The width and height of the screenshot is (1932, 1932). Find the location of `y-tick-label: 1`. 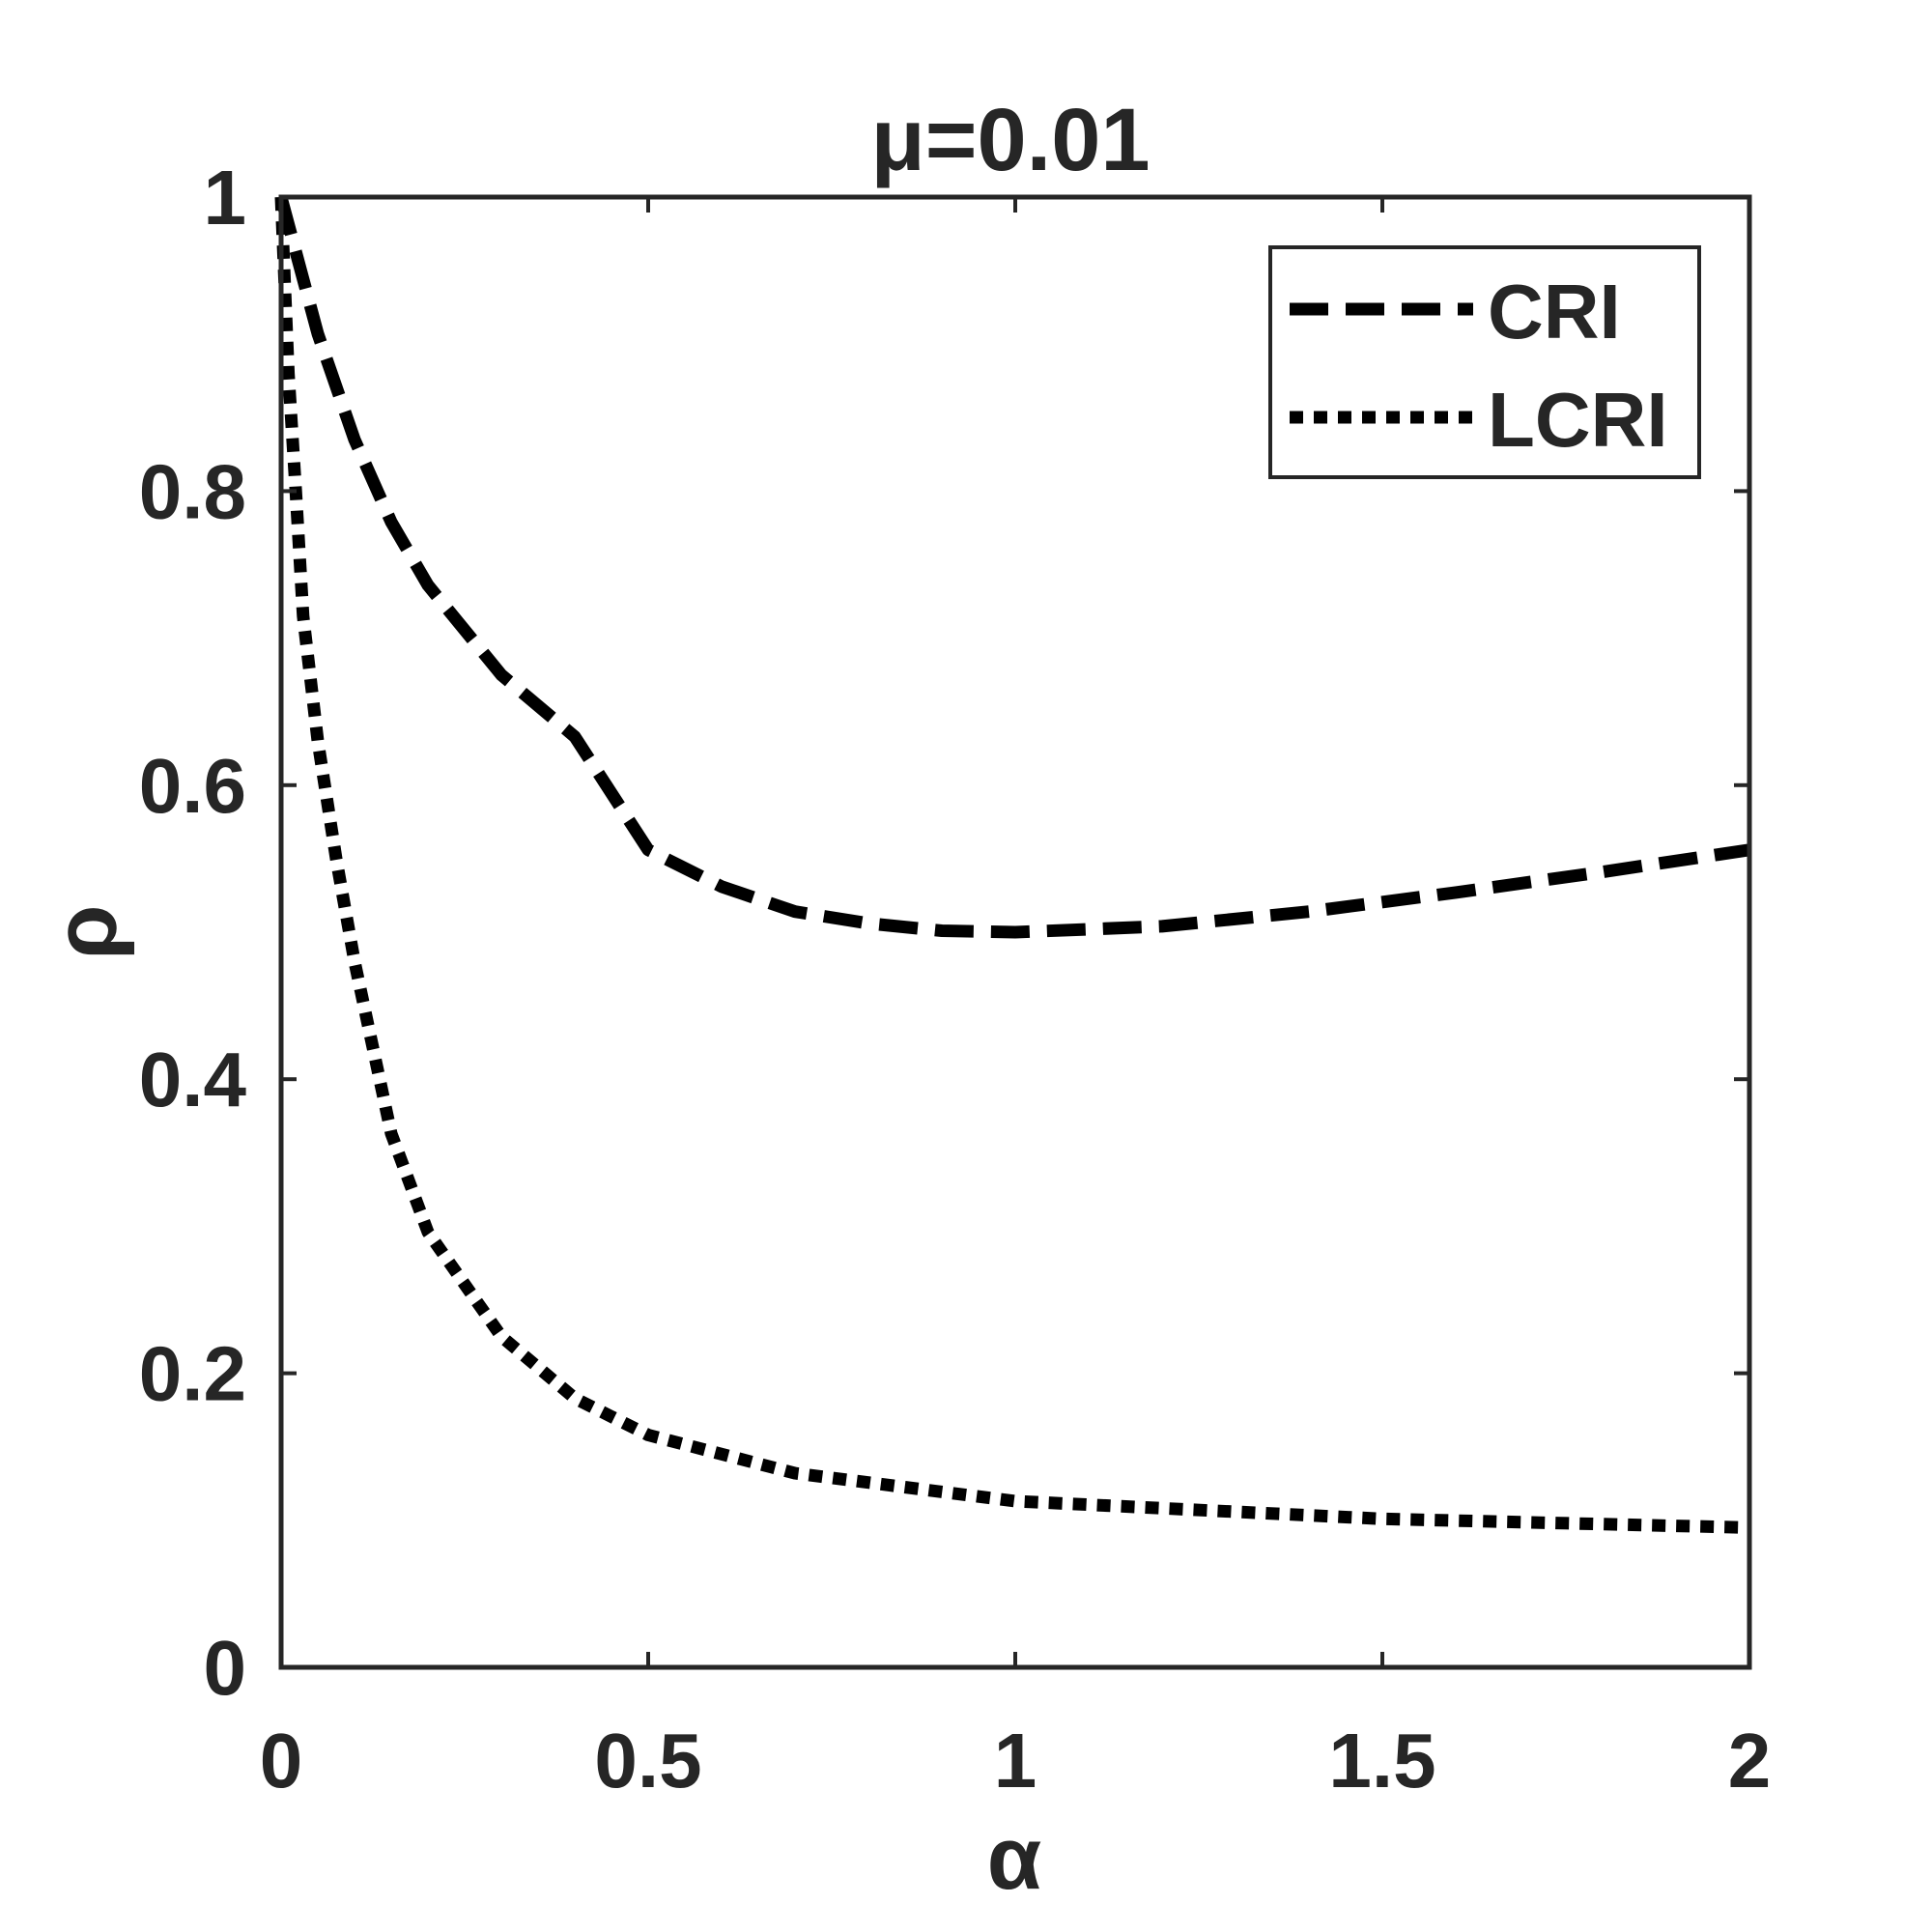

y-tick-label: 1 is located at coordinates (225, 198).